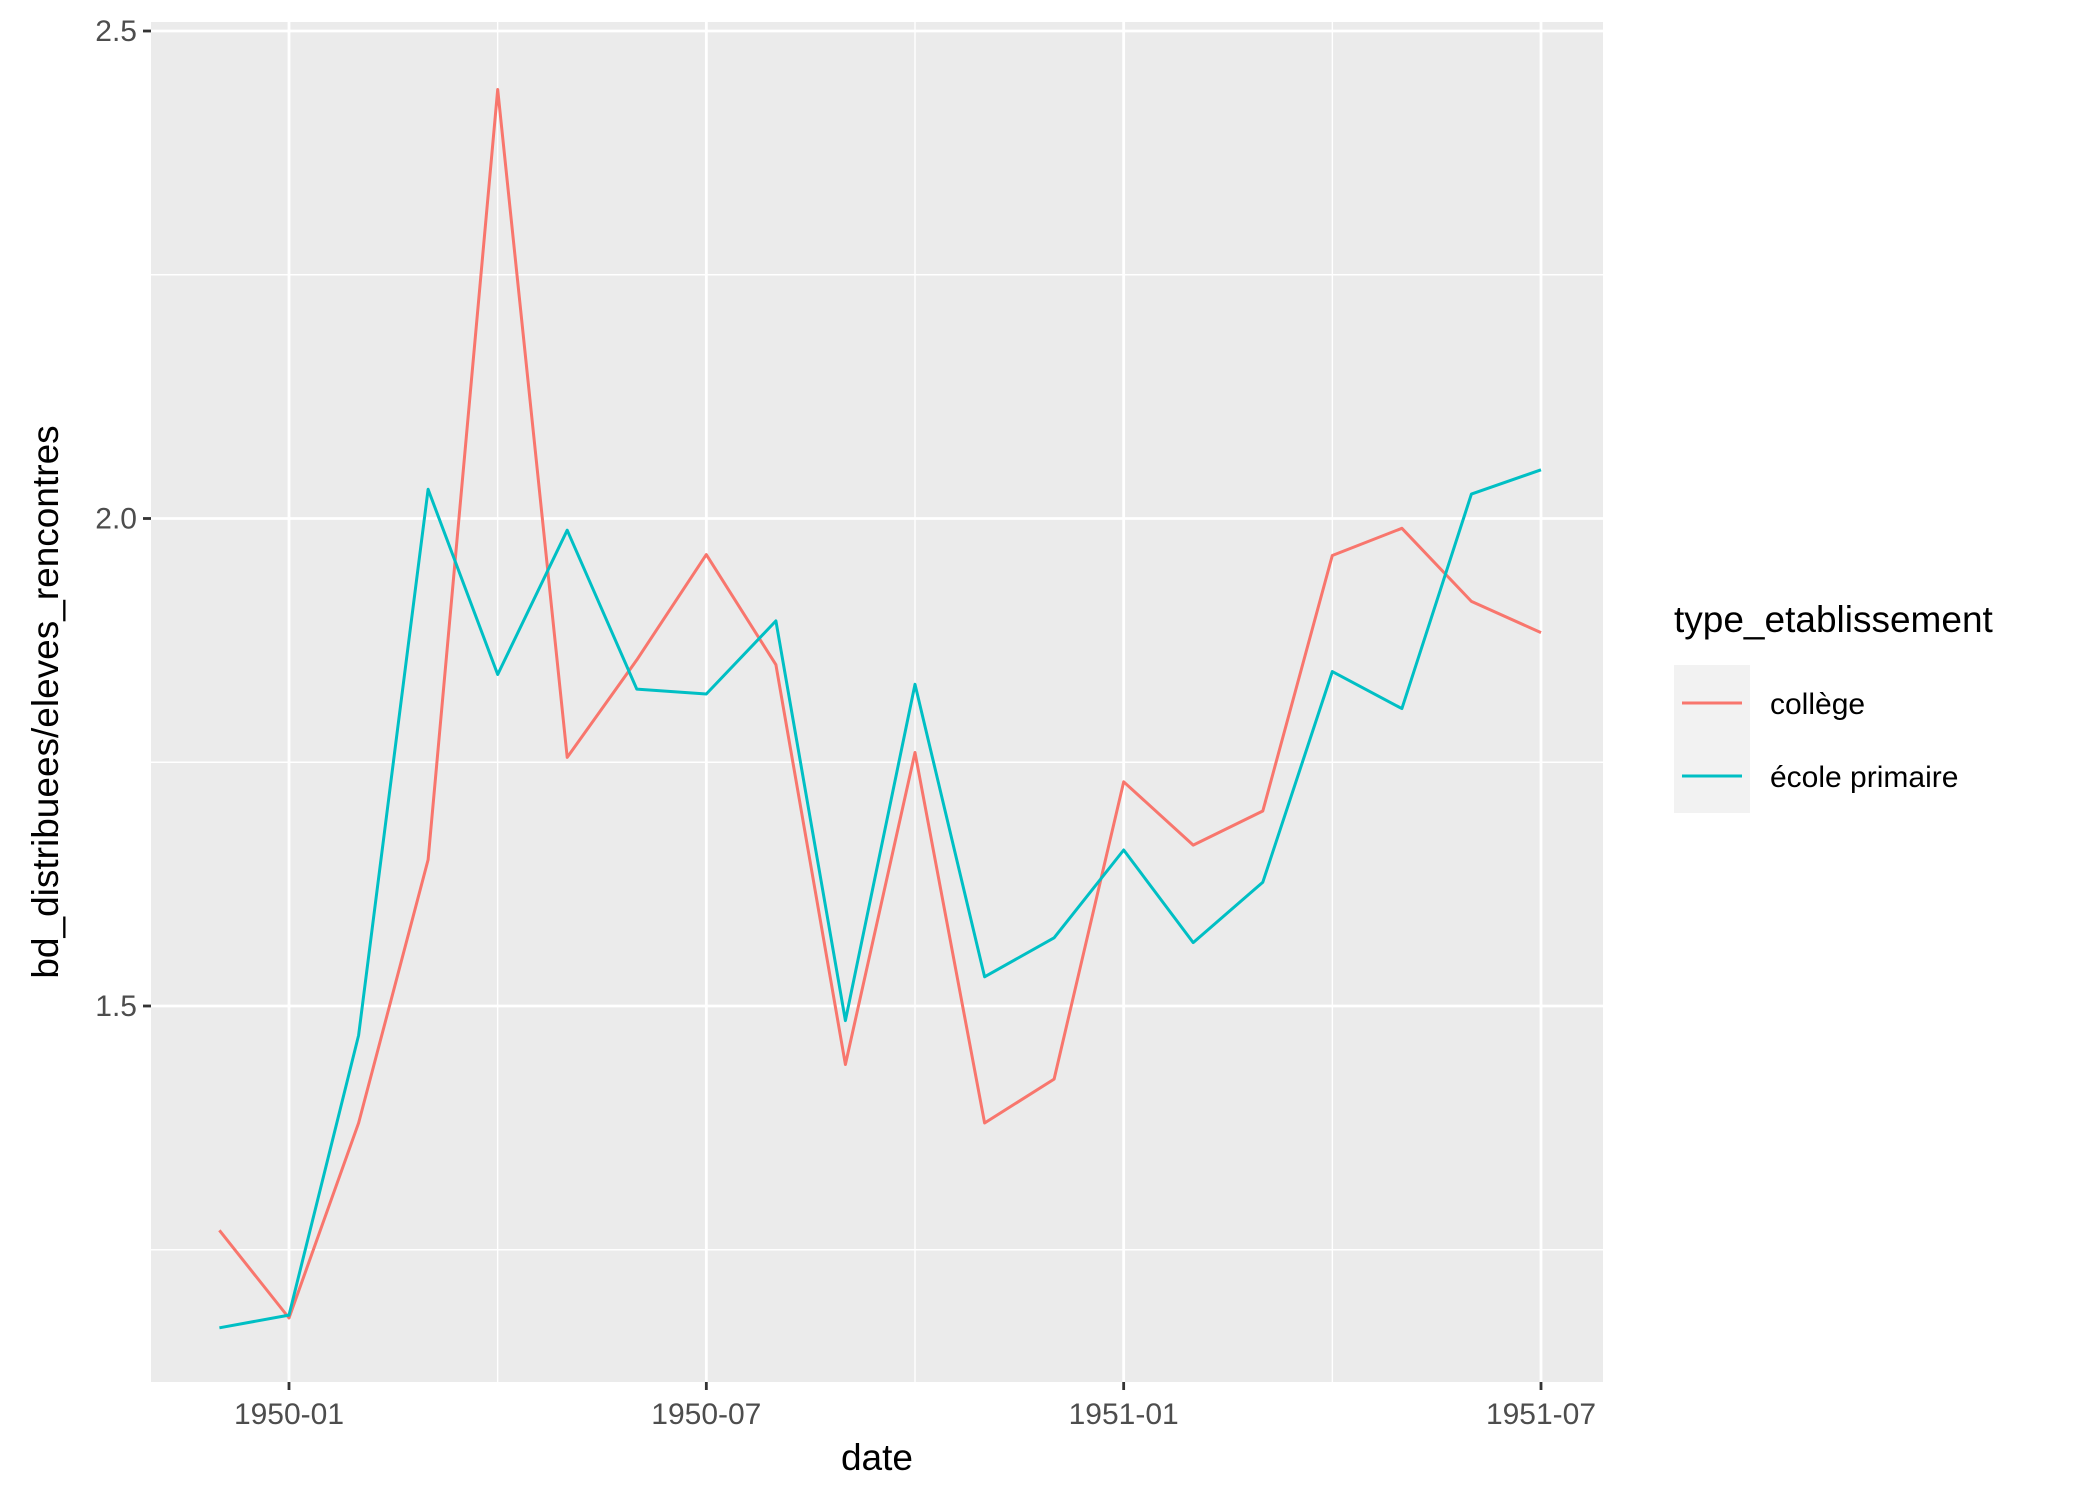 This screenshot has height=1500, width=2100. I want to click on legend-label-ecole-primaire: école primaire, so click(1864, 777).